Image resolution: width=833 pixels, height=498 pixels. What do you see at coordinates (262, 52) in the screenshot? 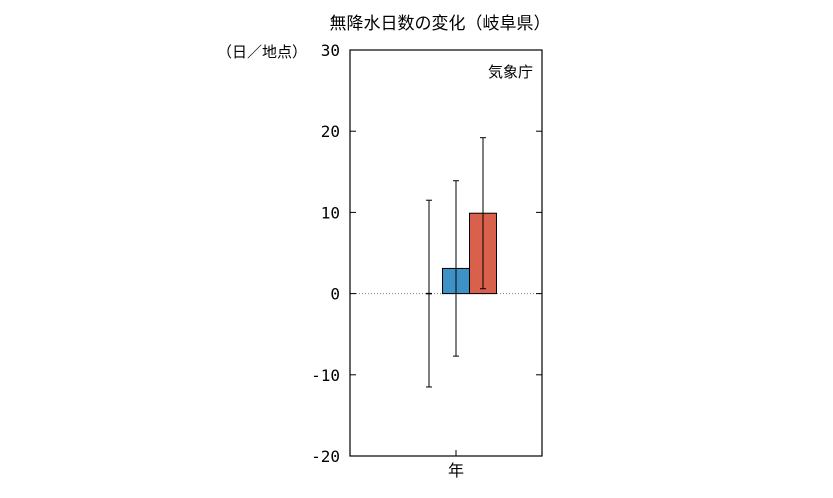
I see `y-axis-label: （日／地点）` at bounding box center [262, 52].